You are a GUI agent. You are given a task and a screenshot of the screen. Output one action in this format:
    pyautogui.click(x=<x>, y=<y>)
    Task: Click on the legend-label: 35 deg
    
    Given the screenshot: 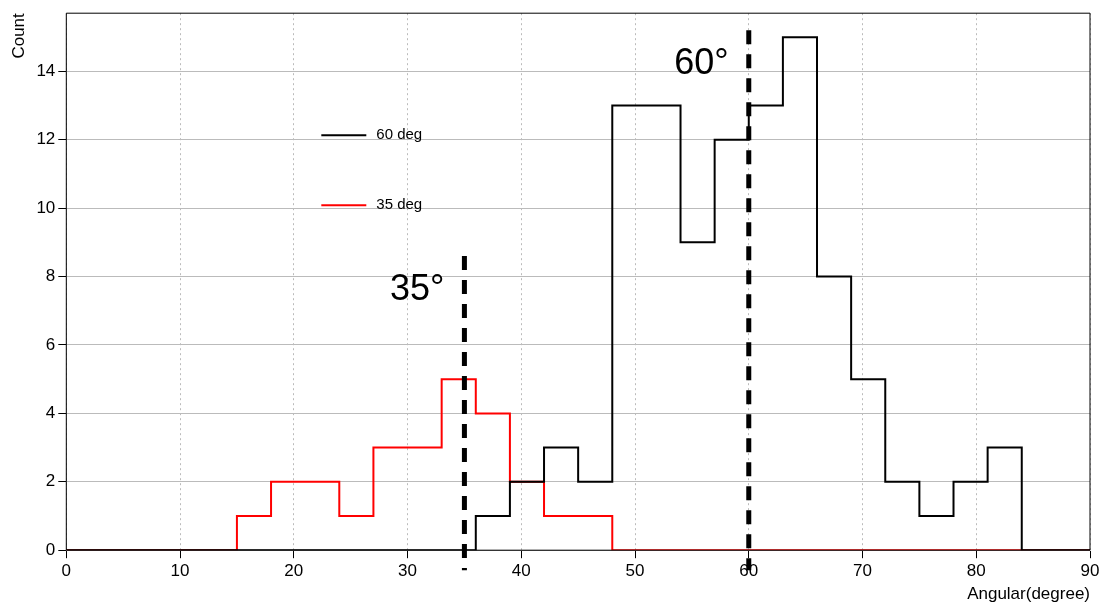 What is the action you would take?
    pyautogui.click(x=399, y=204)
    